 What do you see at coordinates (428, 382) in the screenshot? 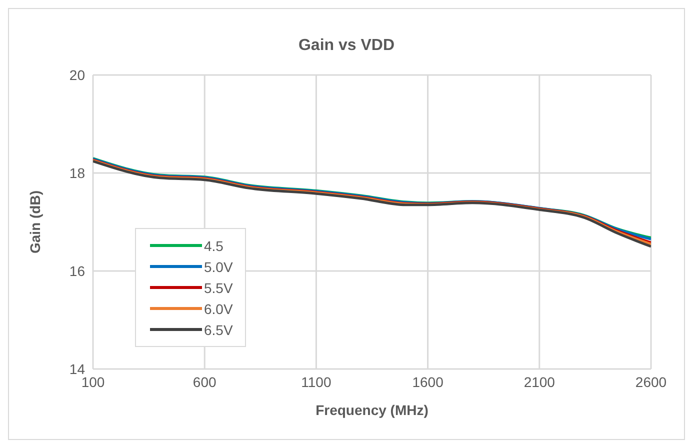
I see `x-tick-label: 1600` at bounding box center [428, 382].